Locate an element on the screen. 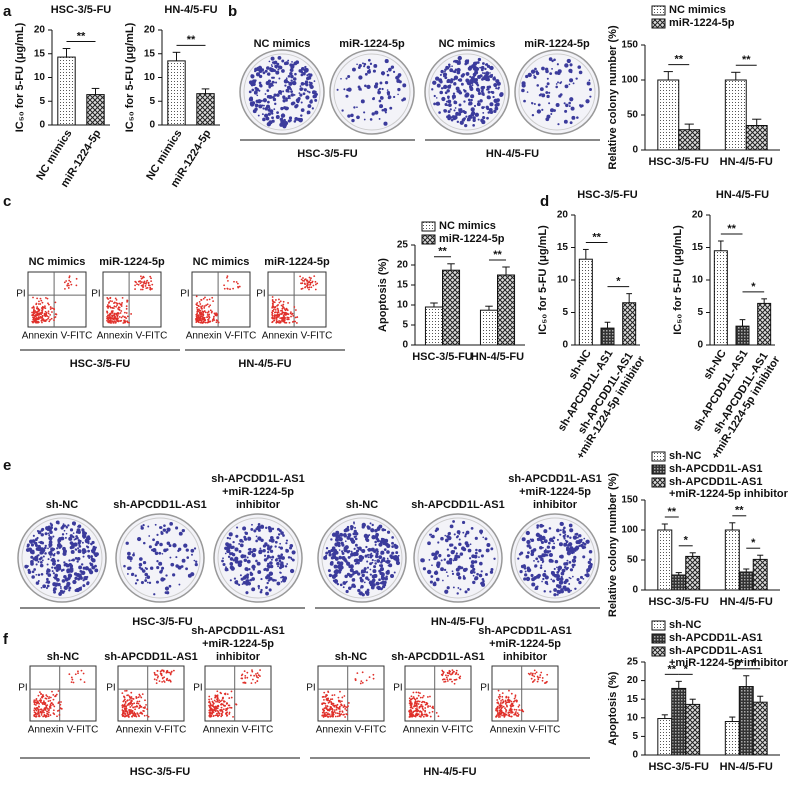 The image size is (800, 798). axis-label: Annexin V-FITC is located at coordinates (438, 730).